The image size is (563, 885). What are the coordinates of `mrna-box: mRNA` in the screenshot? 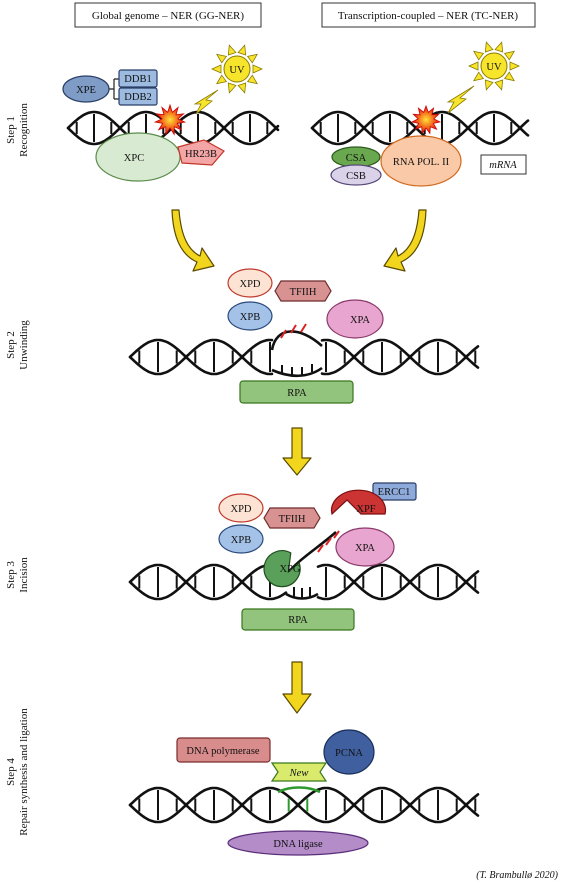 It's located at (503, 164).